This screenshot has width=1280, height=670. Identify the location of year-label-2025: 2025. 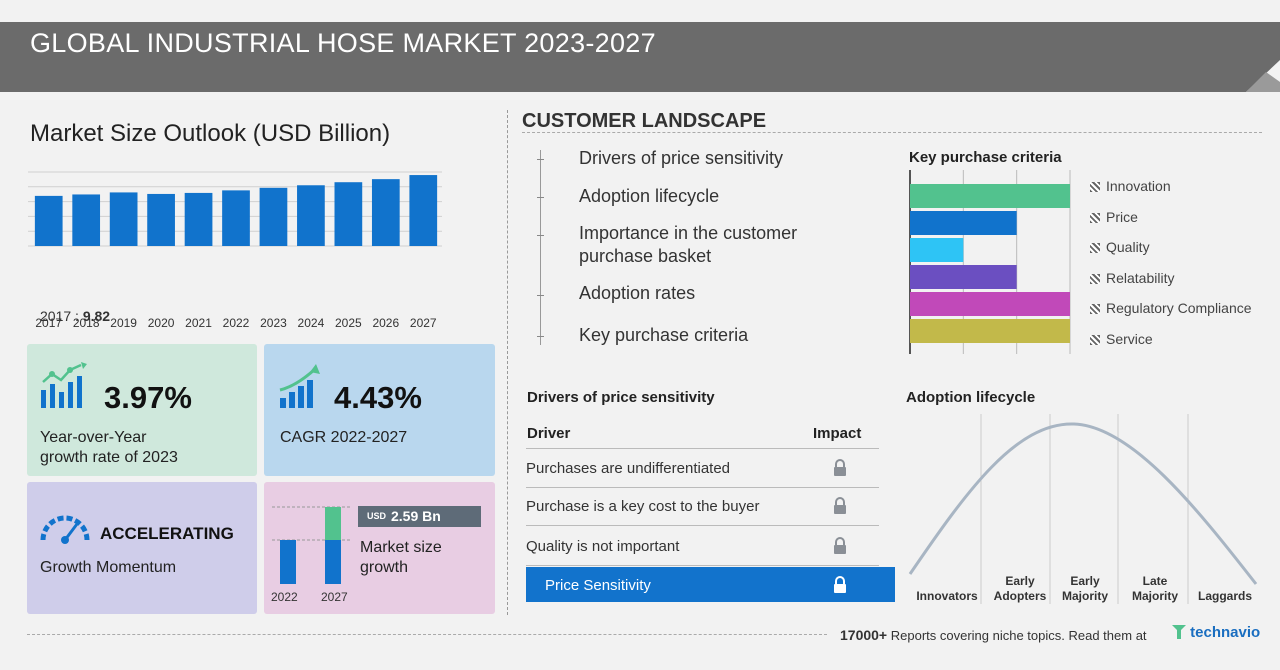
(348, 323).